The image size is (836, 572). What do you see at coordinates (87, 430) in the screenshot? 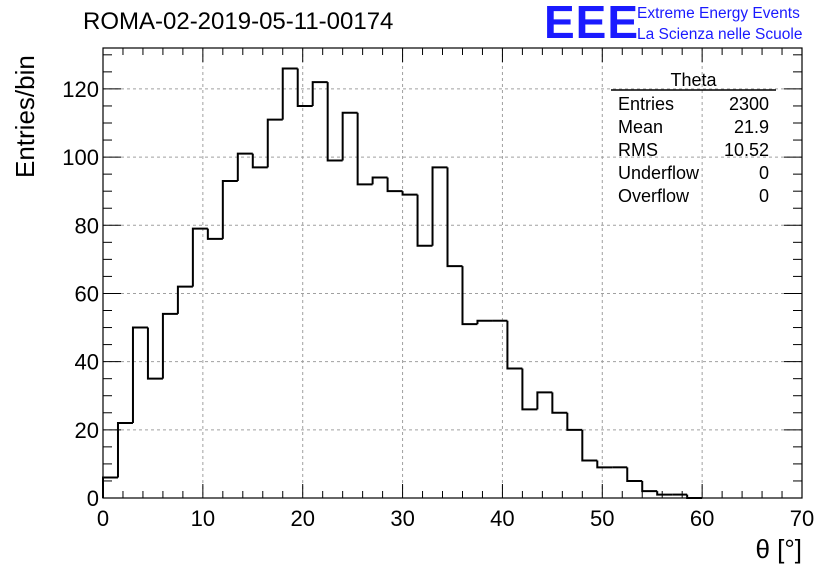
I see `y-tick-label: 20` at bounding box center [87, 430].